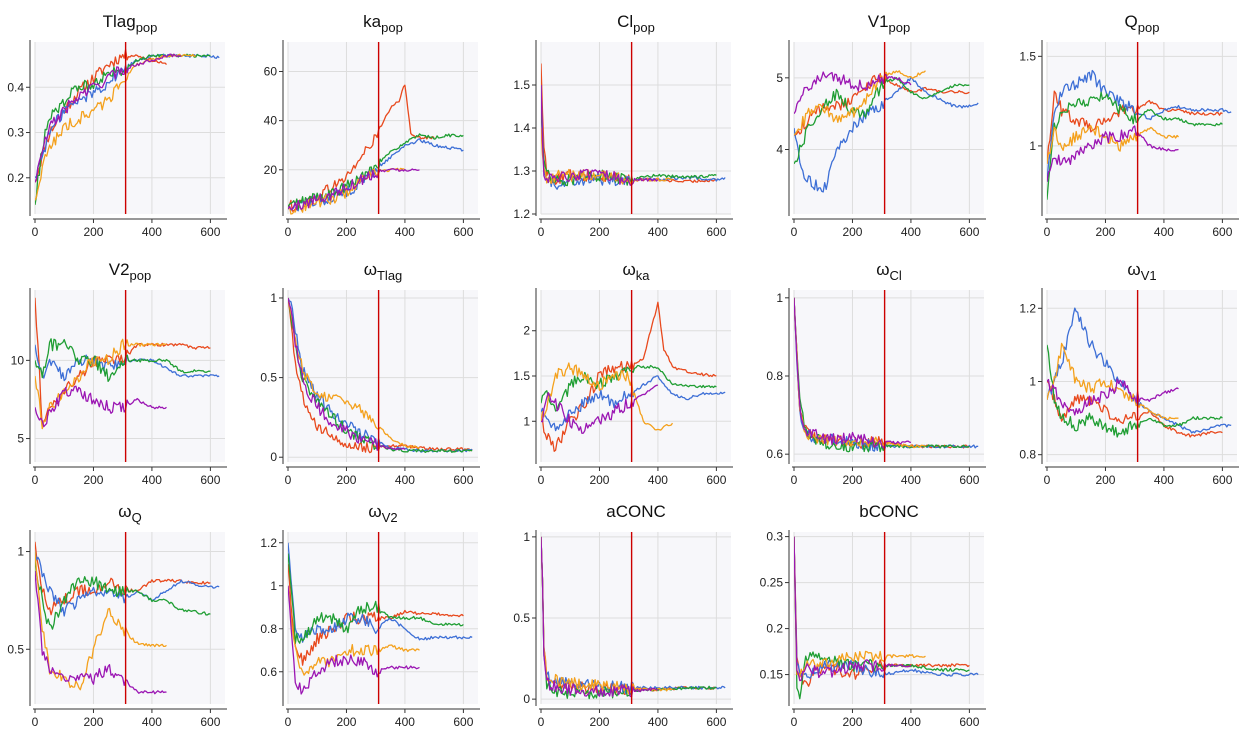 The width and height of the screenshot is (1257, 732). What do you see at coordinates (774, 537) in the screenshot?
I see `y-tick-label: 0.3` at bounding box center [774, 537].